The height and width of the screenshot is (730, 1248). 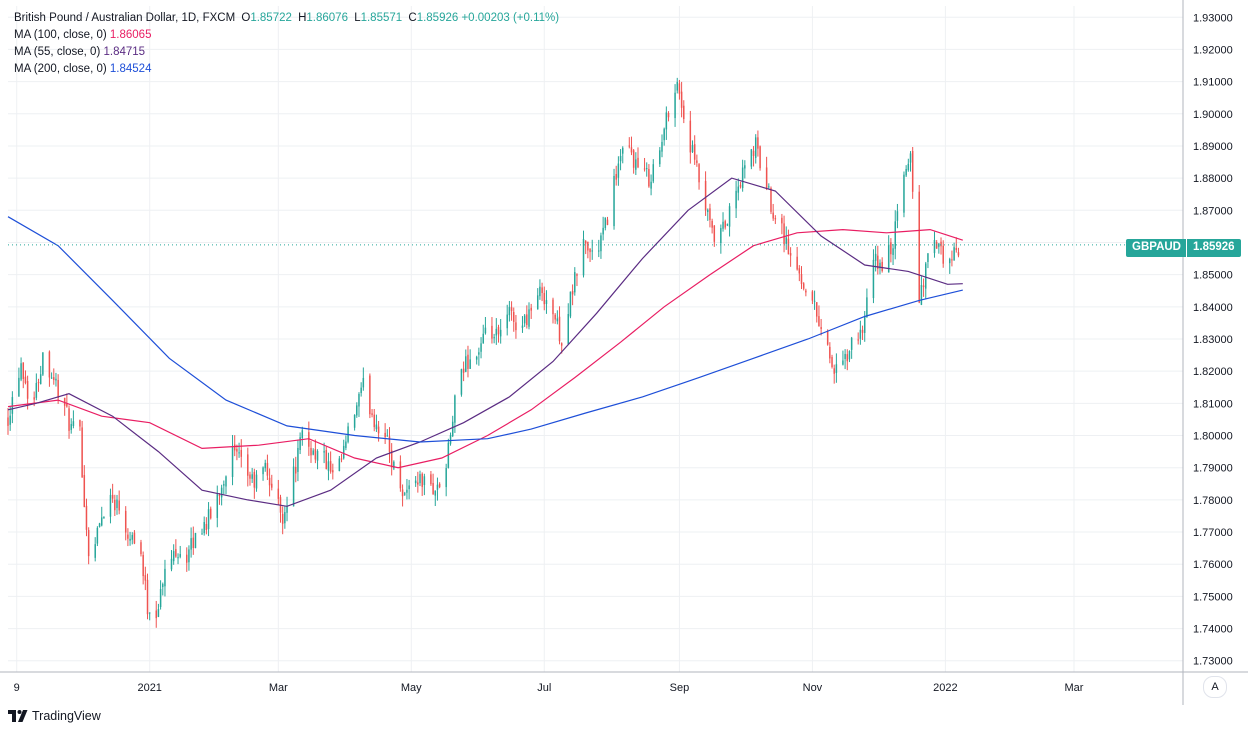 I want to click on x-tick-label: Sep, so click(x=680, y=688).